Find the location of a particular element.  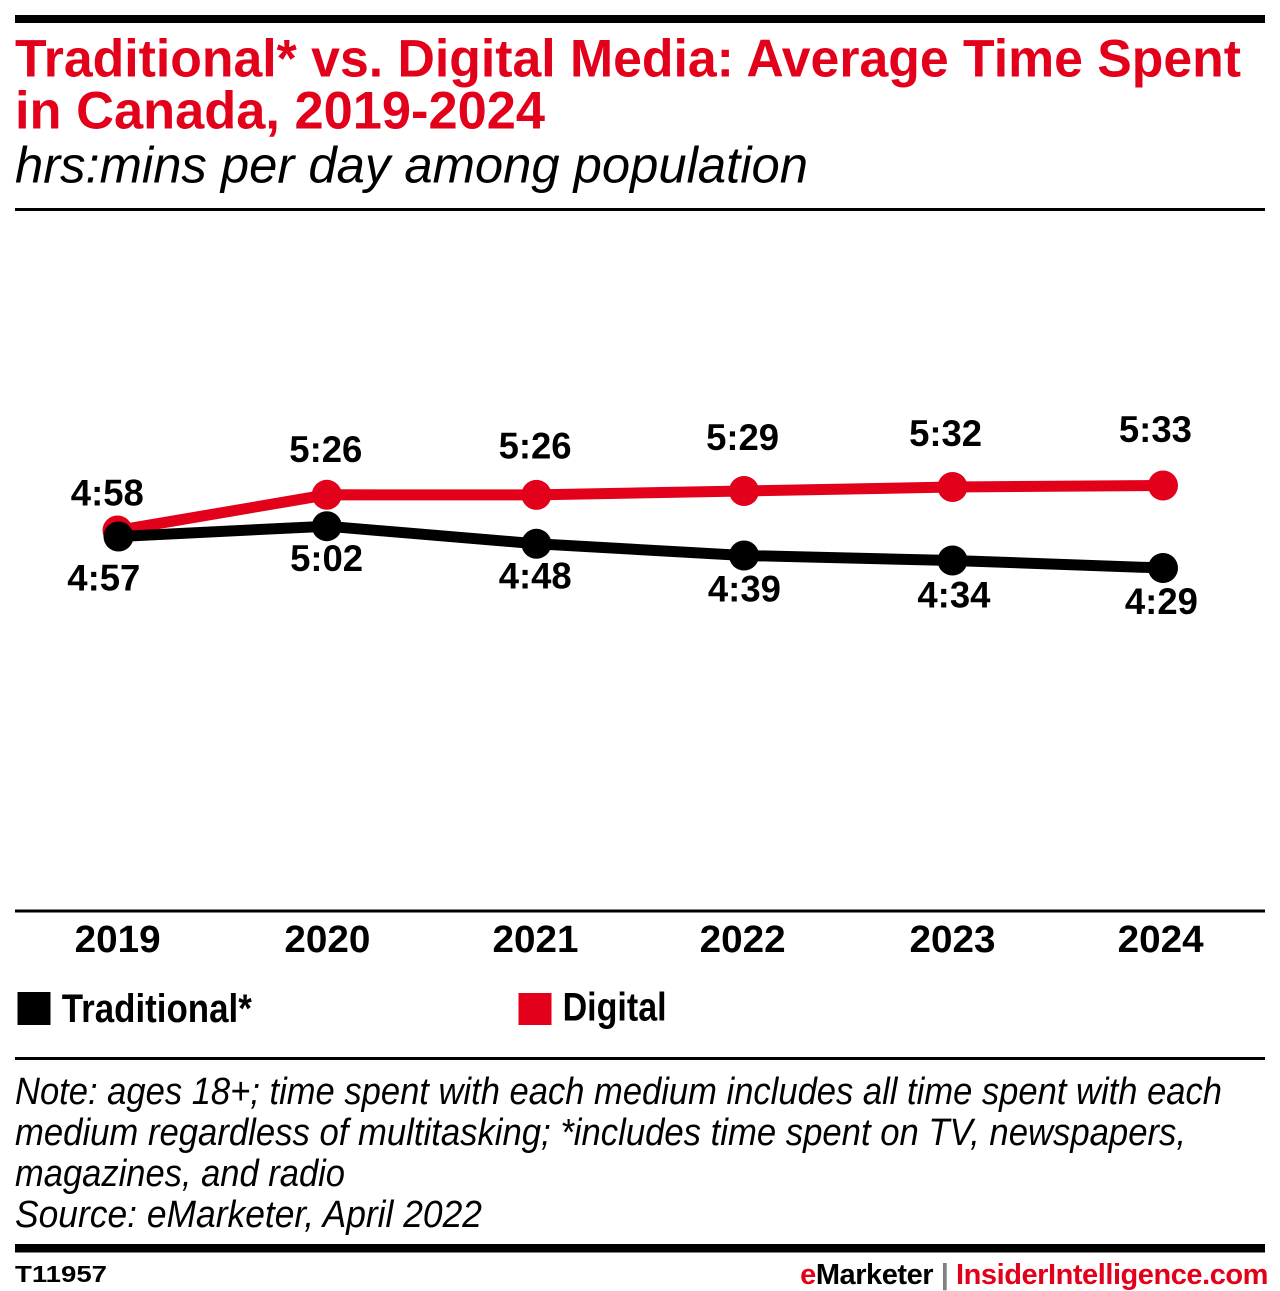

svg-text: 2024 is located at coordinates (1161, 940).